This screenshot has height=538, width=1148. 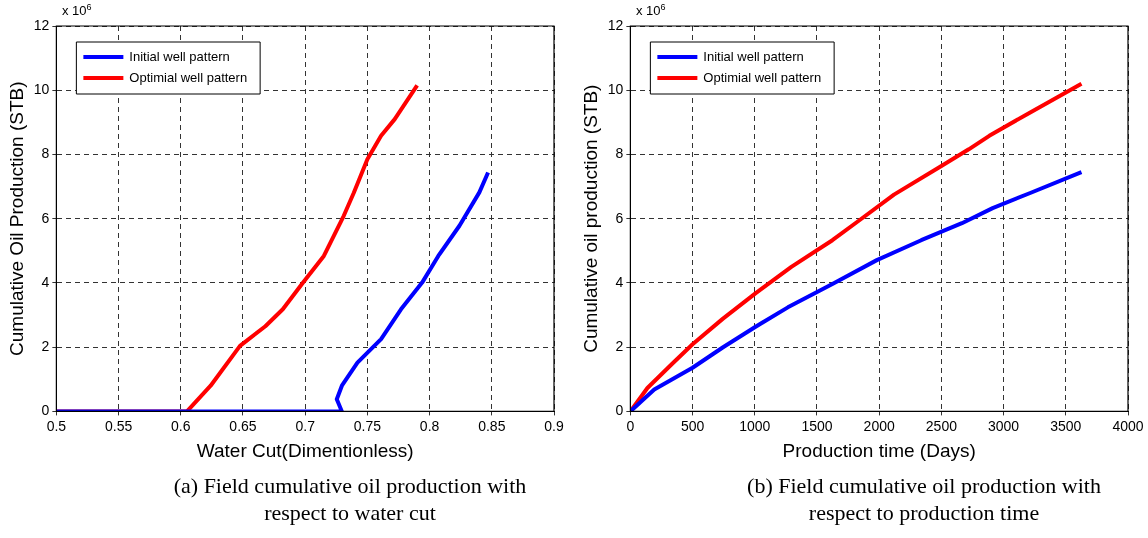 I want to click on x-tick-label: 0.65, so click(x=243, y=425).